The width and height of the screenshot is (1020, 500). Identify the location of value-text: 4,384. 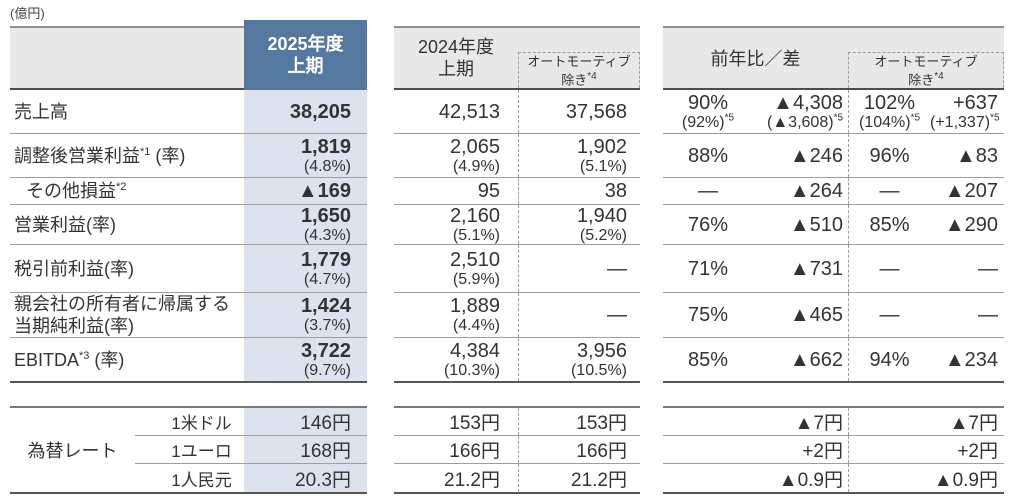
(474, 350).